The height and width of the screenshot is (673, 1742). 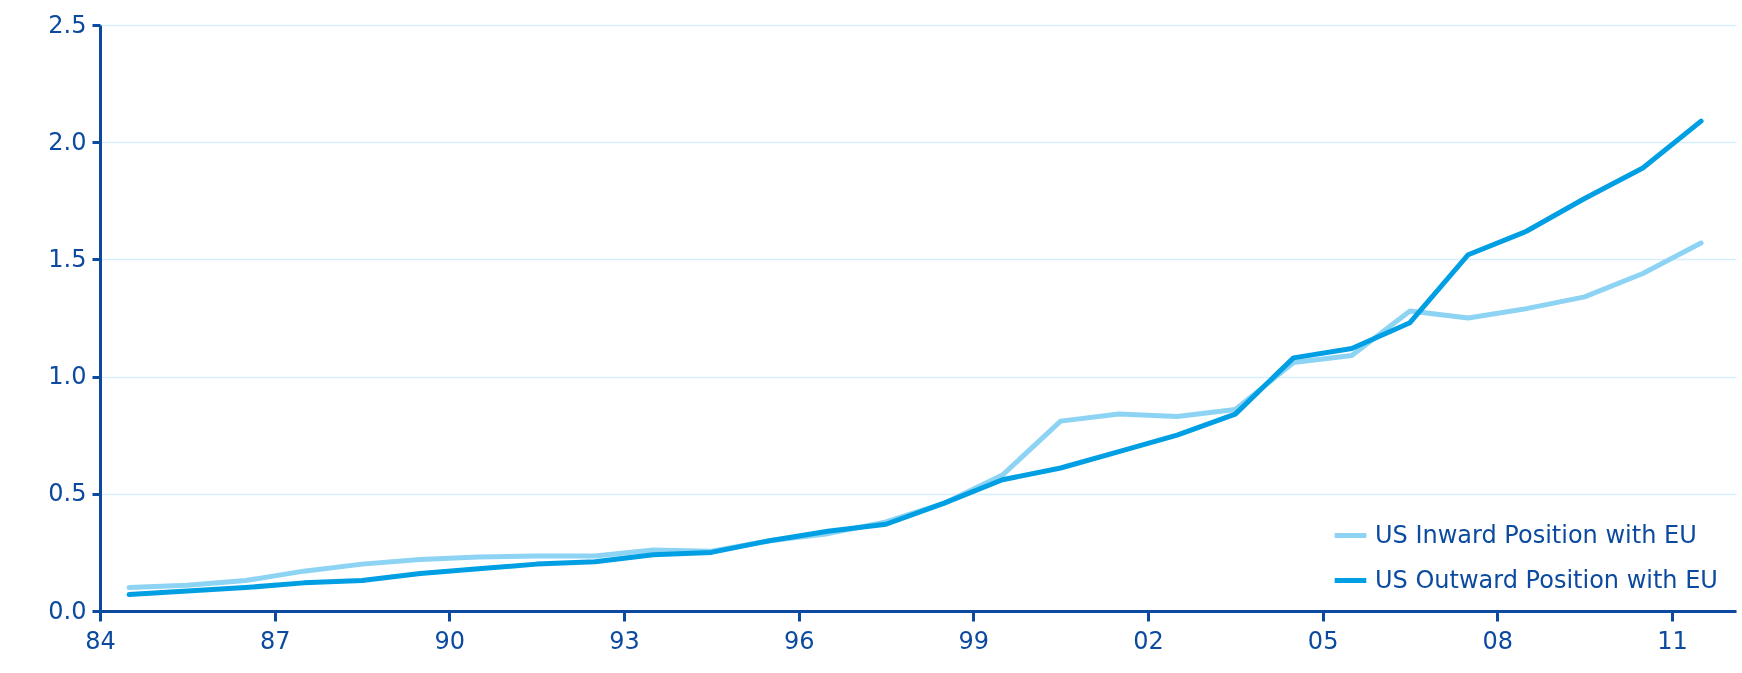 What do you see at coordinates (1672, 640) in the screenshot?
I see `x-tick-label: 11` at bounding box center [1672, 640].